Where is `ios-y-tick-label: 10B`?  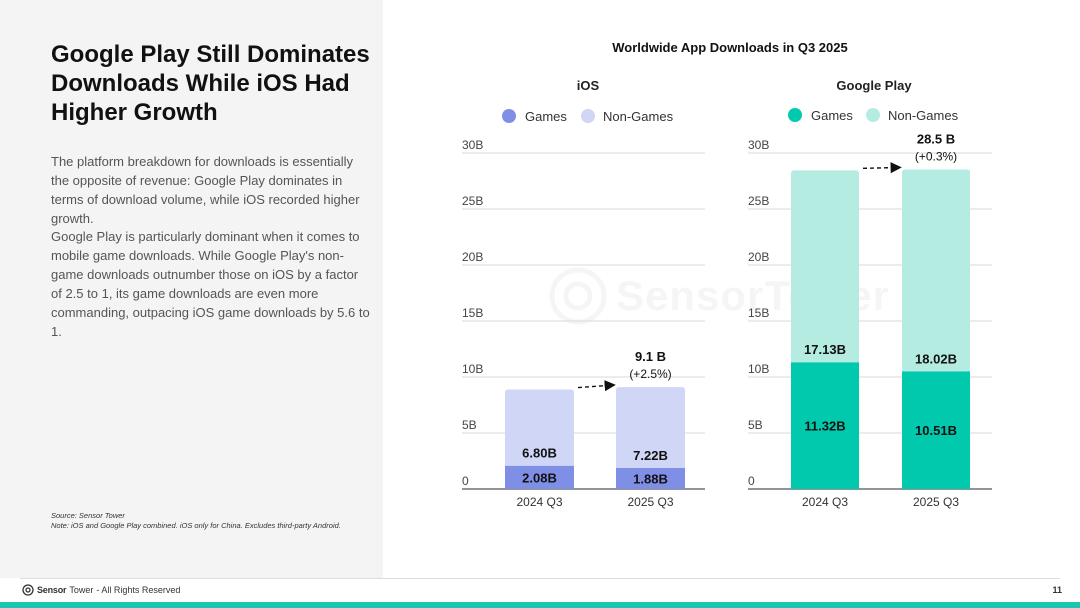
ios-y-tick-label: 10B is located at coordinates (472, 369).